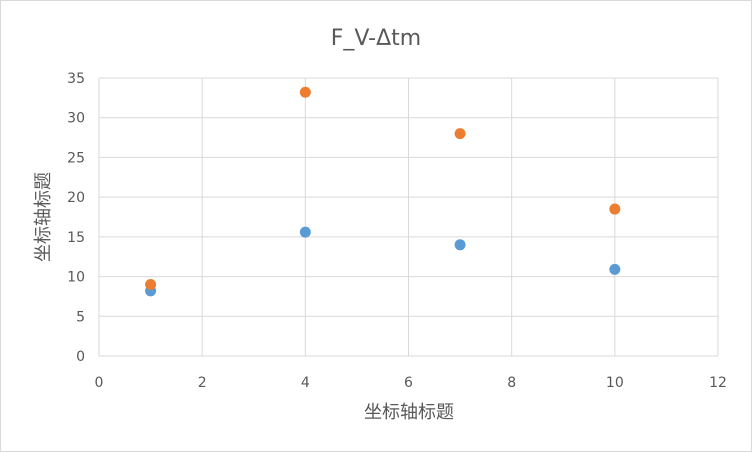 The height and width of the screenshot is (452, 752). Describe the element at coordinates (76, 79) in the screenshot. I see `y-tick-label: 35` at that location.